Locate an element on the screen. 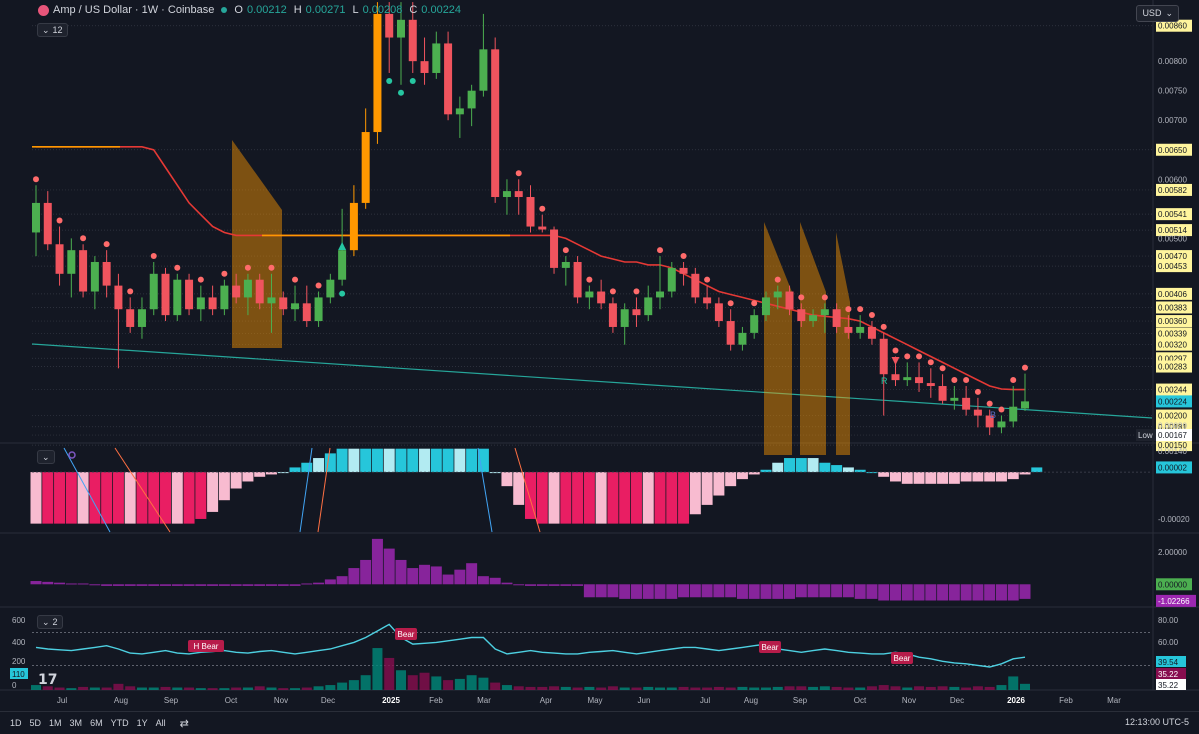  marker-label-b: B is located at coordinates (993, 415).